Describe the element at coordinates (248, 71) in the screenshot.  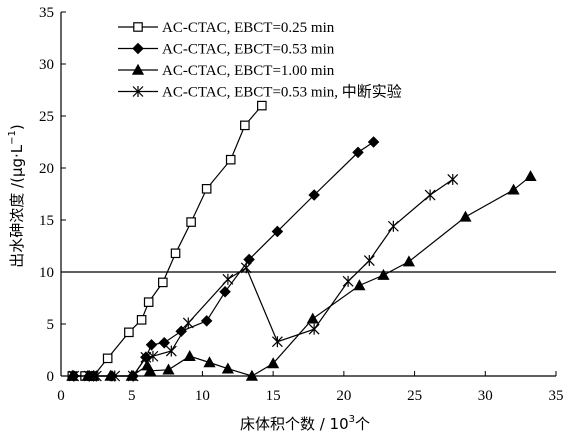
I see `legend-label: AC-CTAC, EBCT=1.00 min` at that location.